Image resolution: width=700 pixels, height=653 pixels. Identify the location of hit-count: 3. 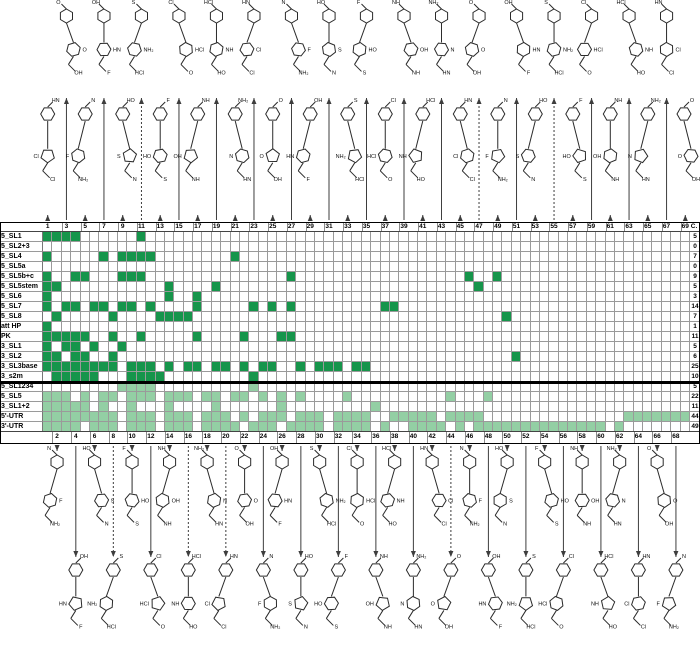
(695, 297).